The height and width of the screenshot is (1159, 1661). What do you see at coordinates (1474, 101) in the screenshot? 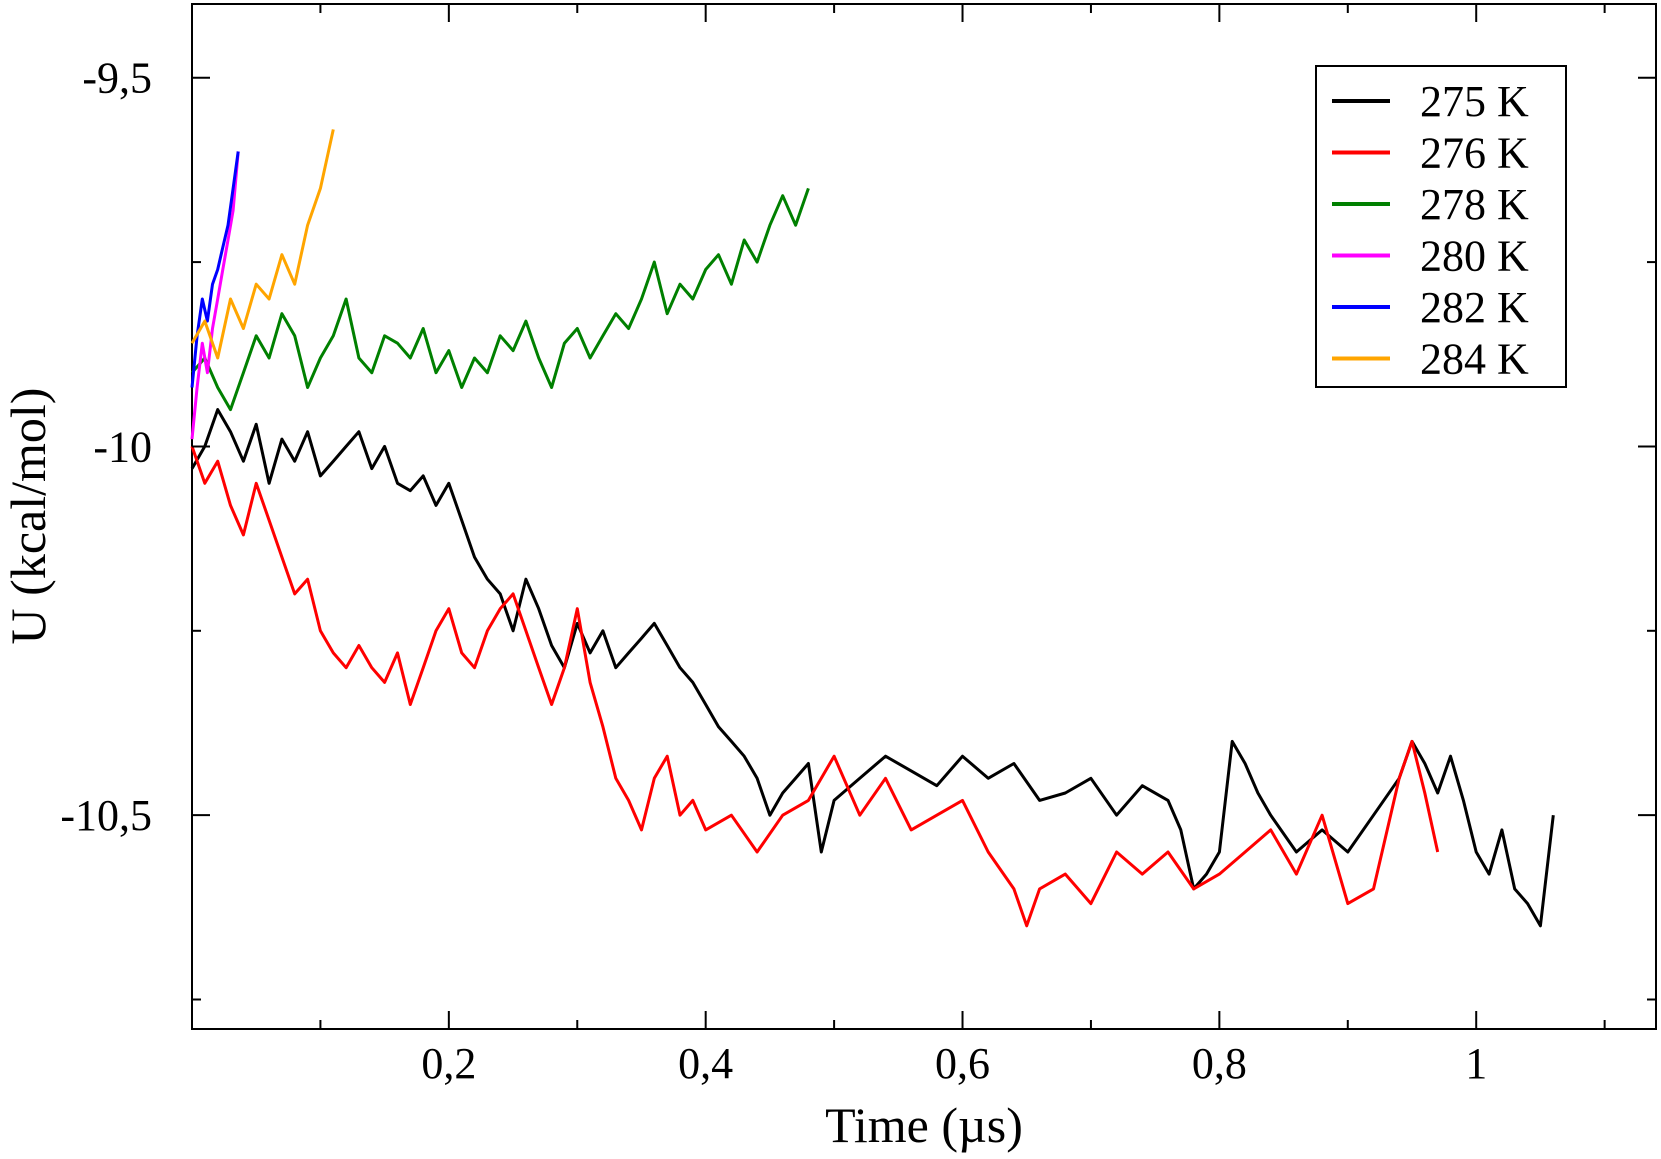
I see `legend-label-275-k: 275 K` at bounding box center [1474, 101].